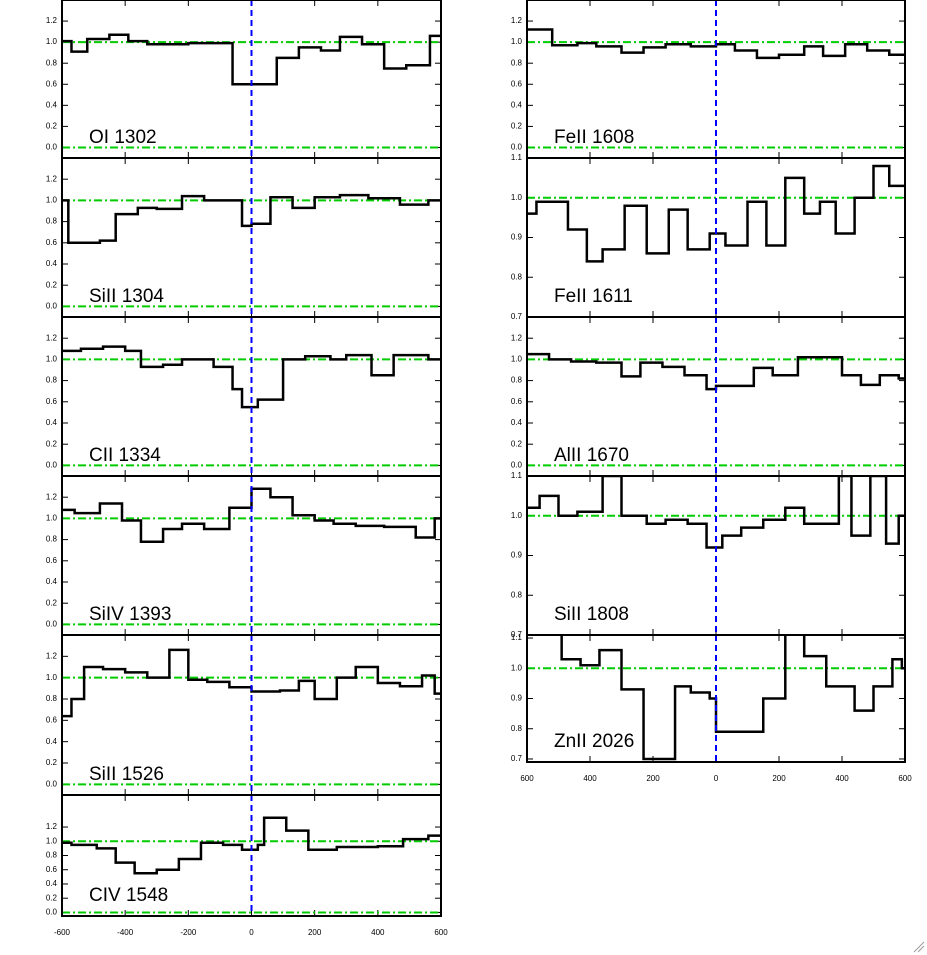  I want to click on panel-label: SiIV 1393, so click(130, 614).